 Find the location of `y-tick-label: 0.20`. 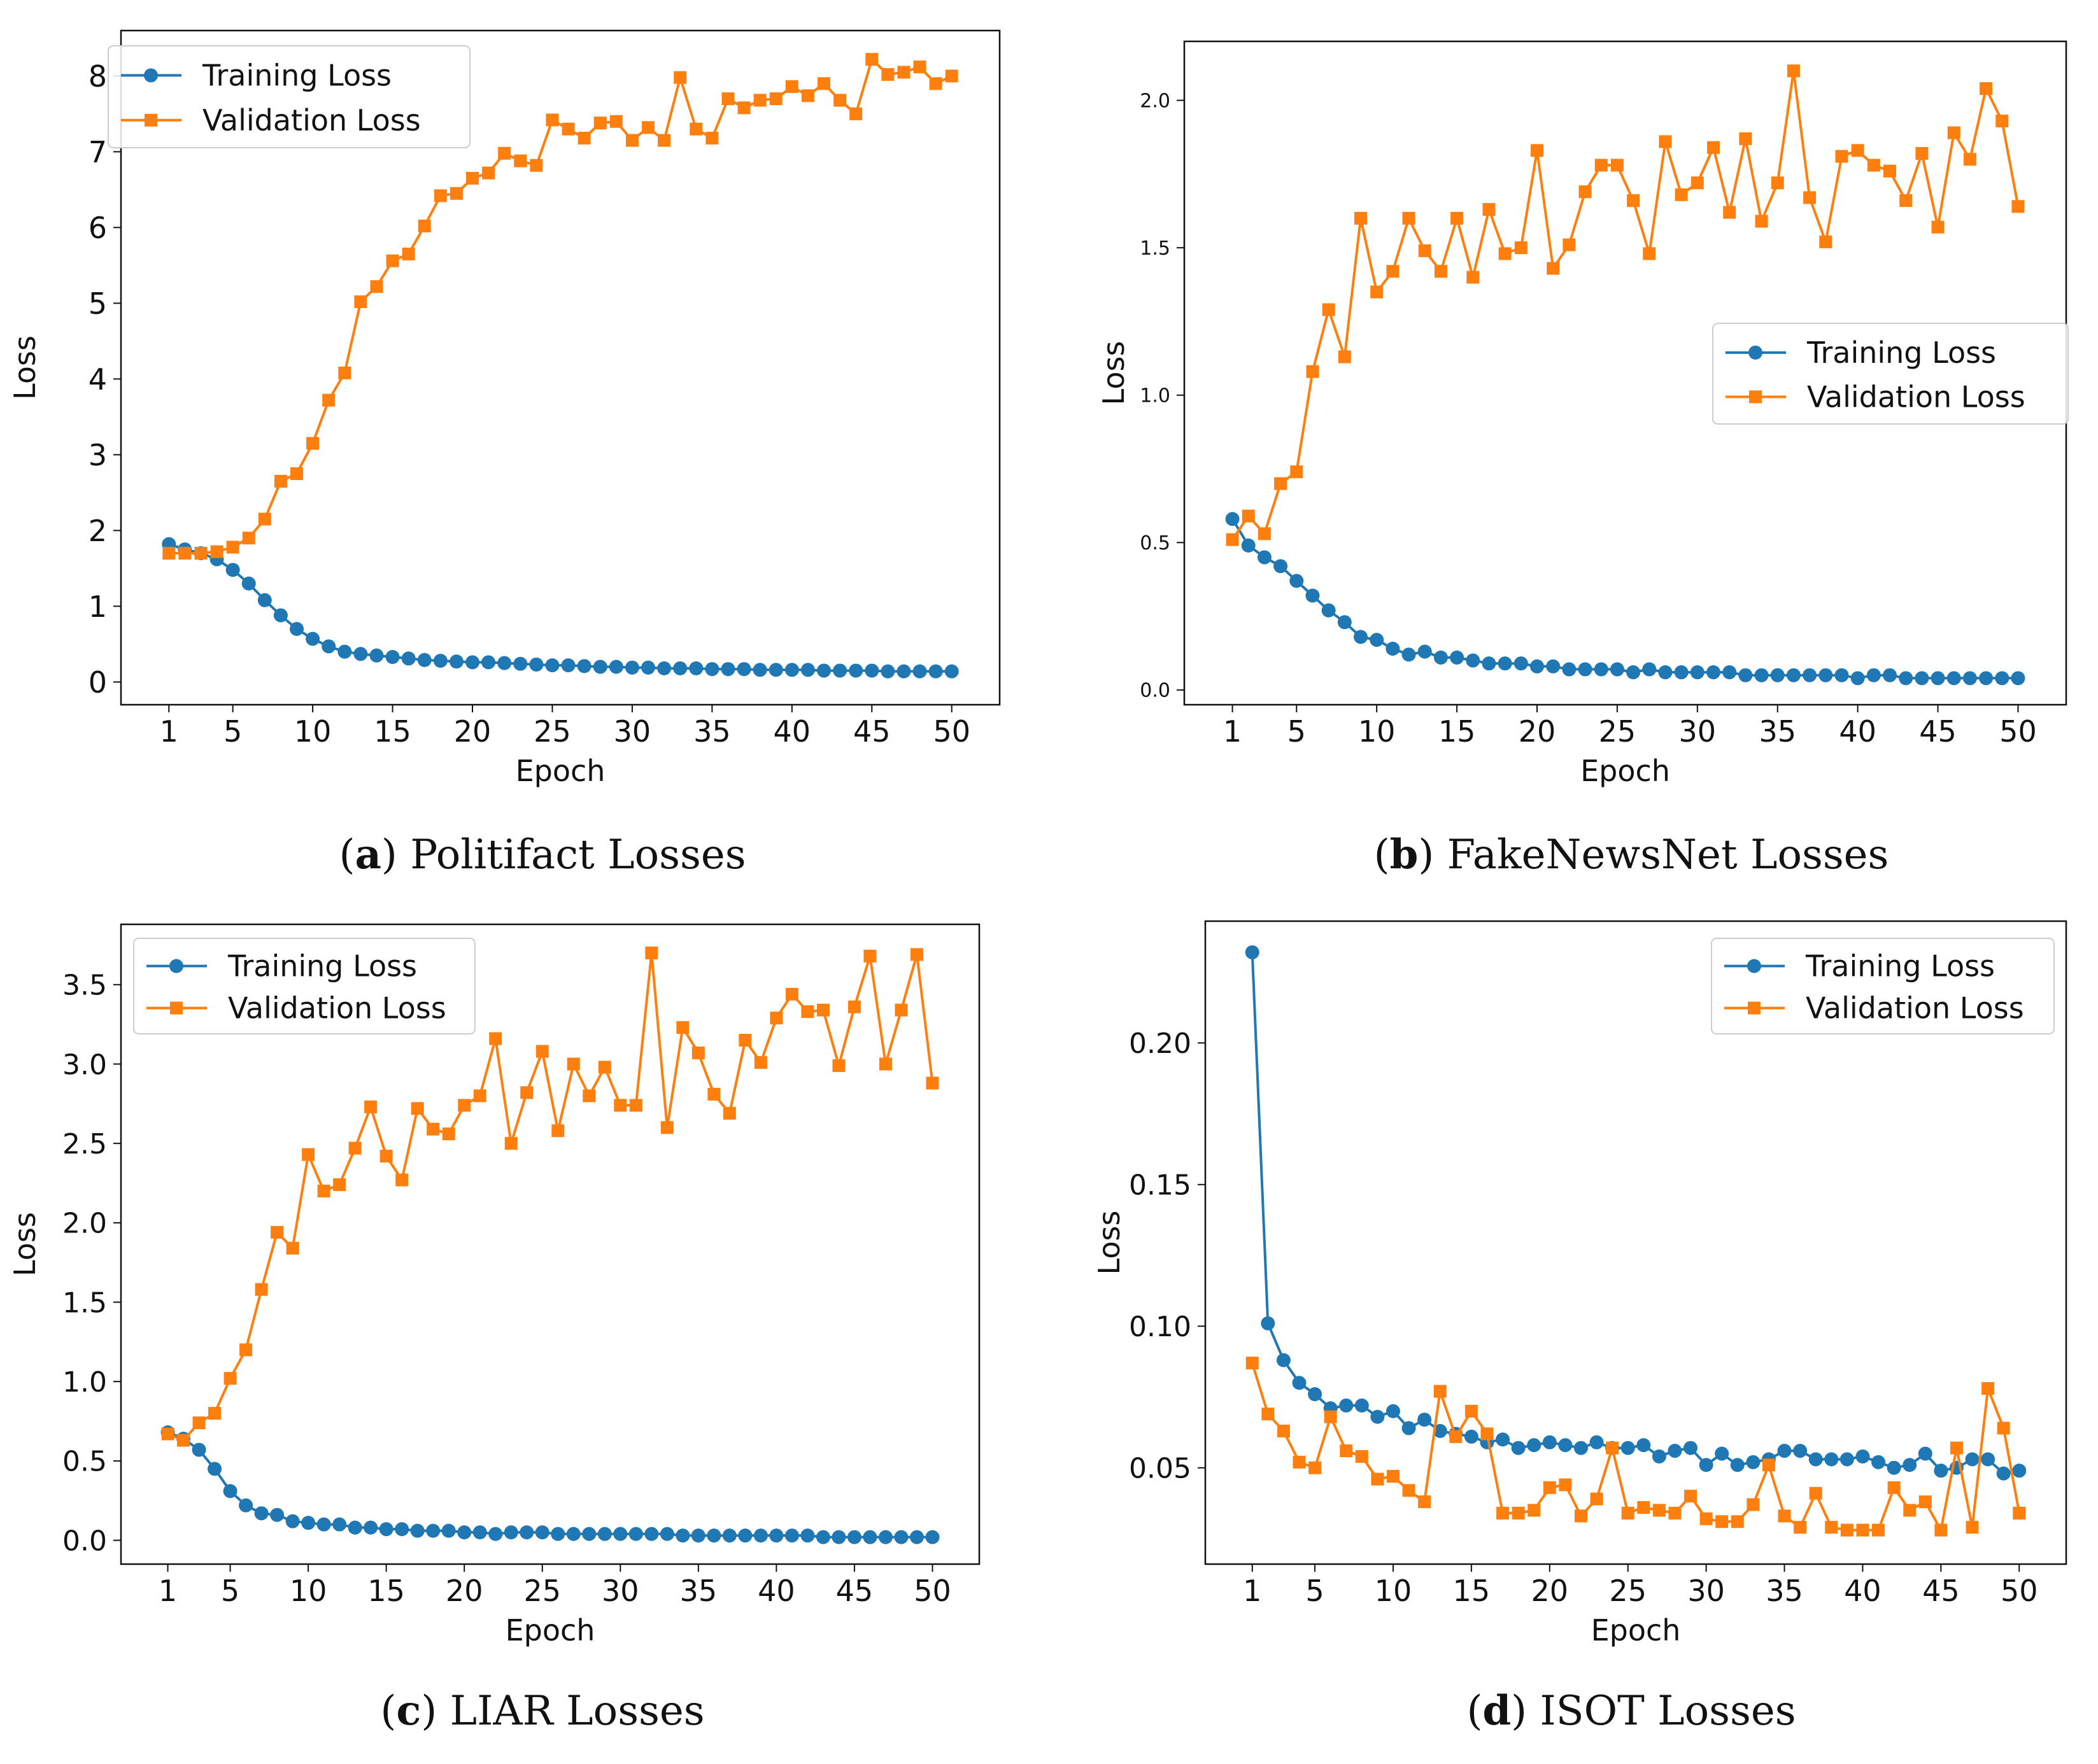

y-tick-label: 0.20 is located at coordinates (1160, 1044).